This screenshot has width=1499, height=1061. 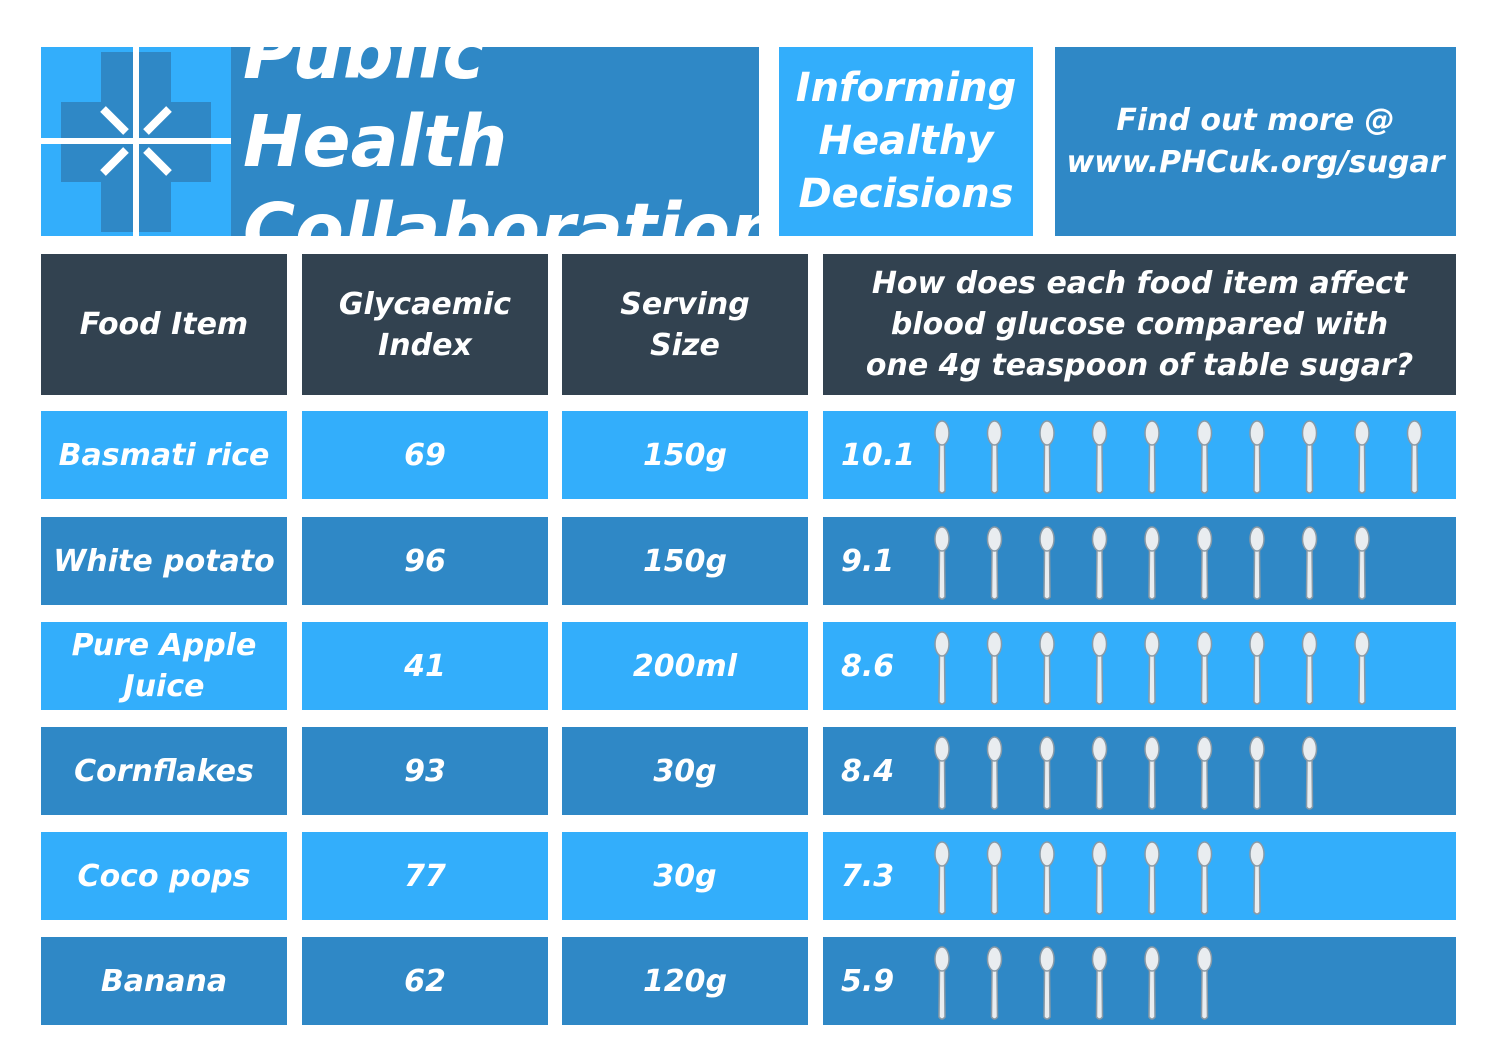 I want to click on serving-cell: 200ml, so click(x=685, y=666).